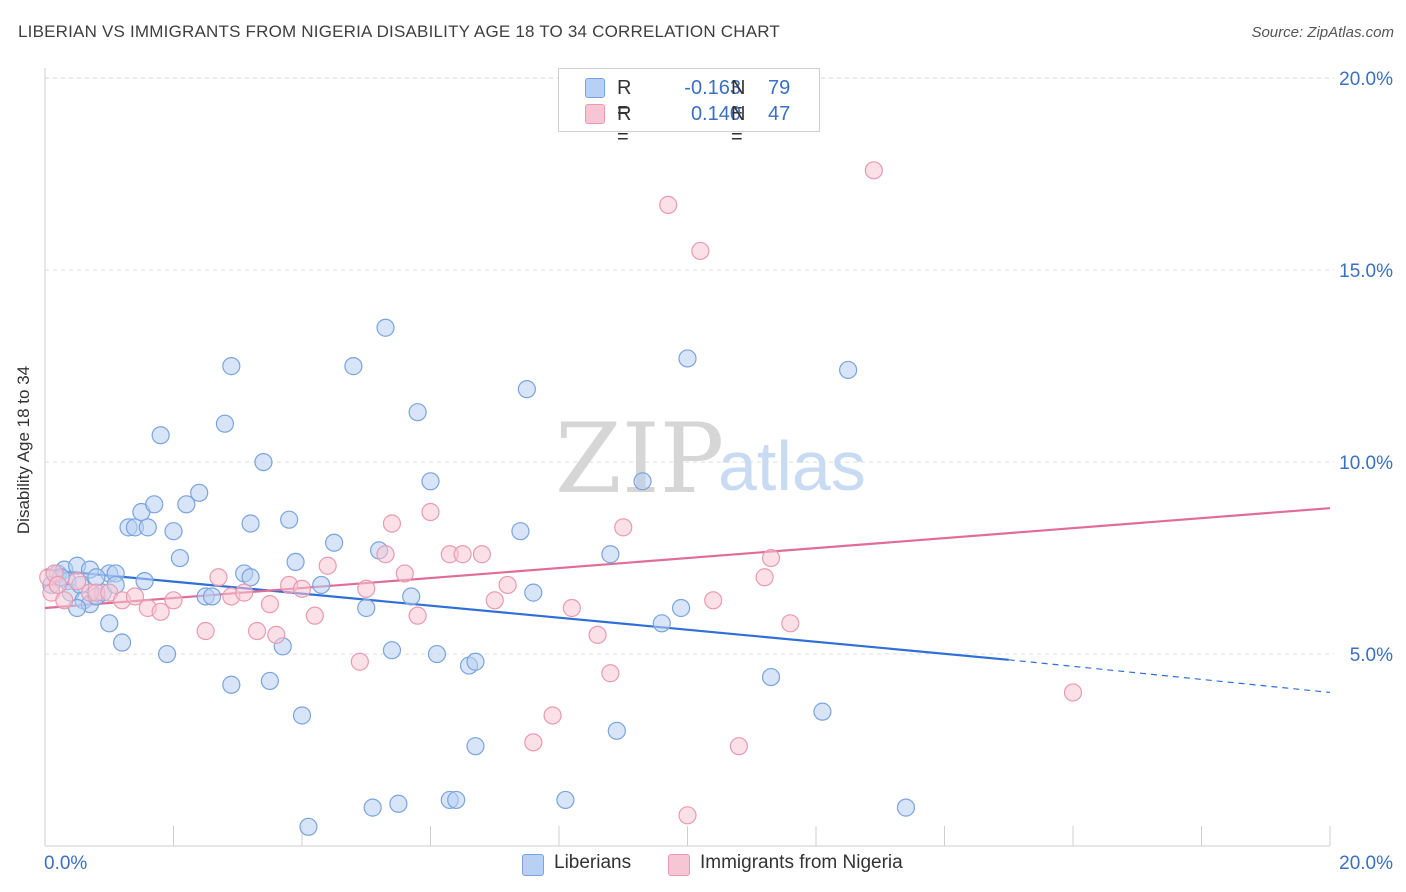 This screenshot has height=892, width=1406. What do you see at coordinates (65, 863) in the screenshot?
I see `x-tick-label: 0.0%` at bounding box center [65, 863].